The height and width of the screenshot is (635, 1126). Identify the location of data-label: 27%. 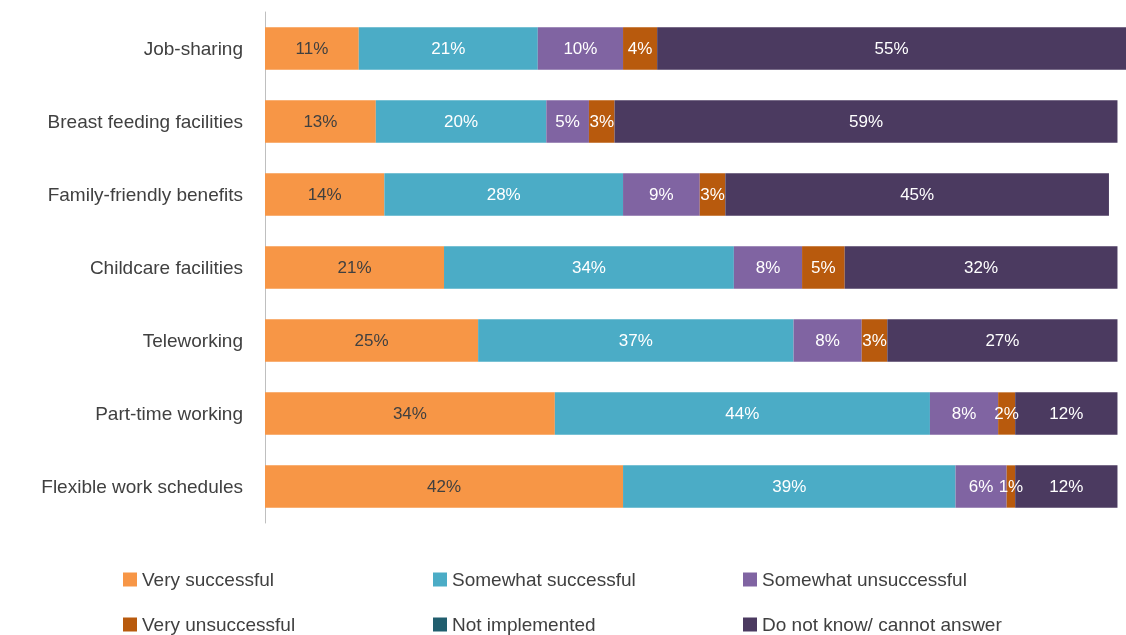
(1002, 340).